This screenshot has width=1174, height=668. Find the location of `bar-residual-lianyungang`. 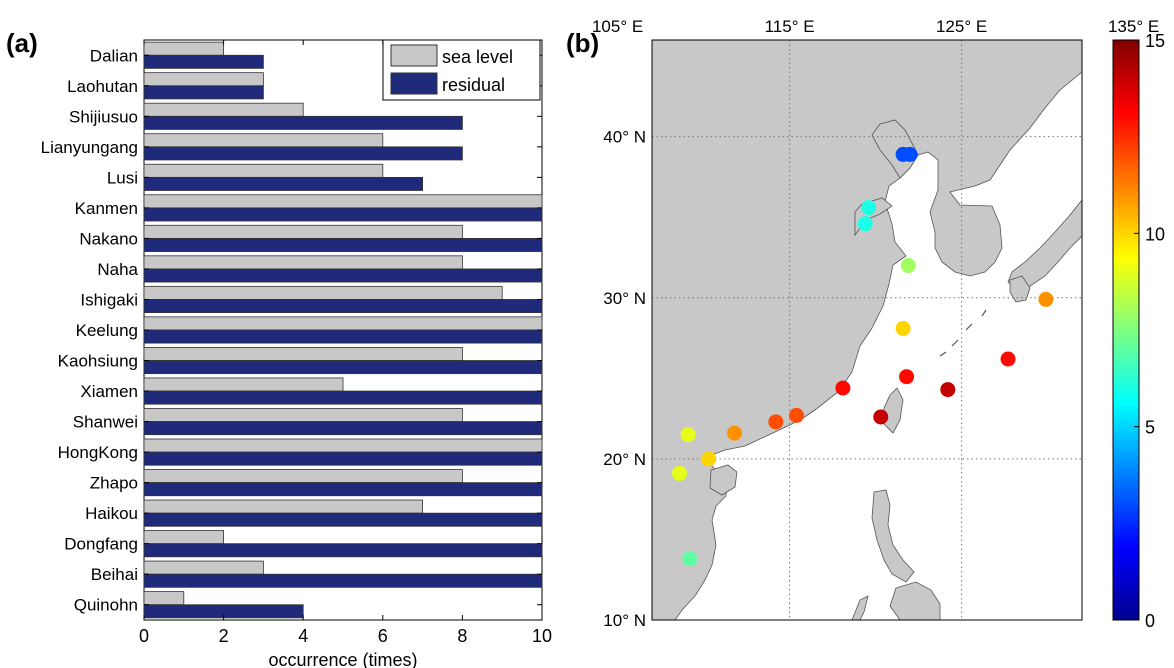

bar-residual-lianyungang is located at coordinates (303, 153).